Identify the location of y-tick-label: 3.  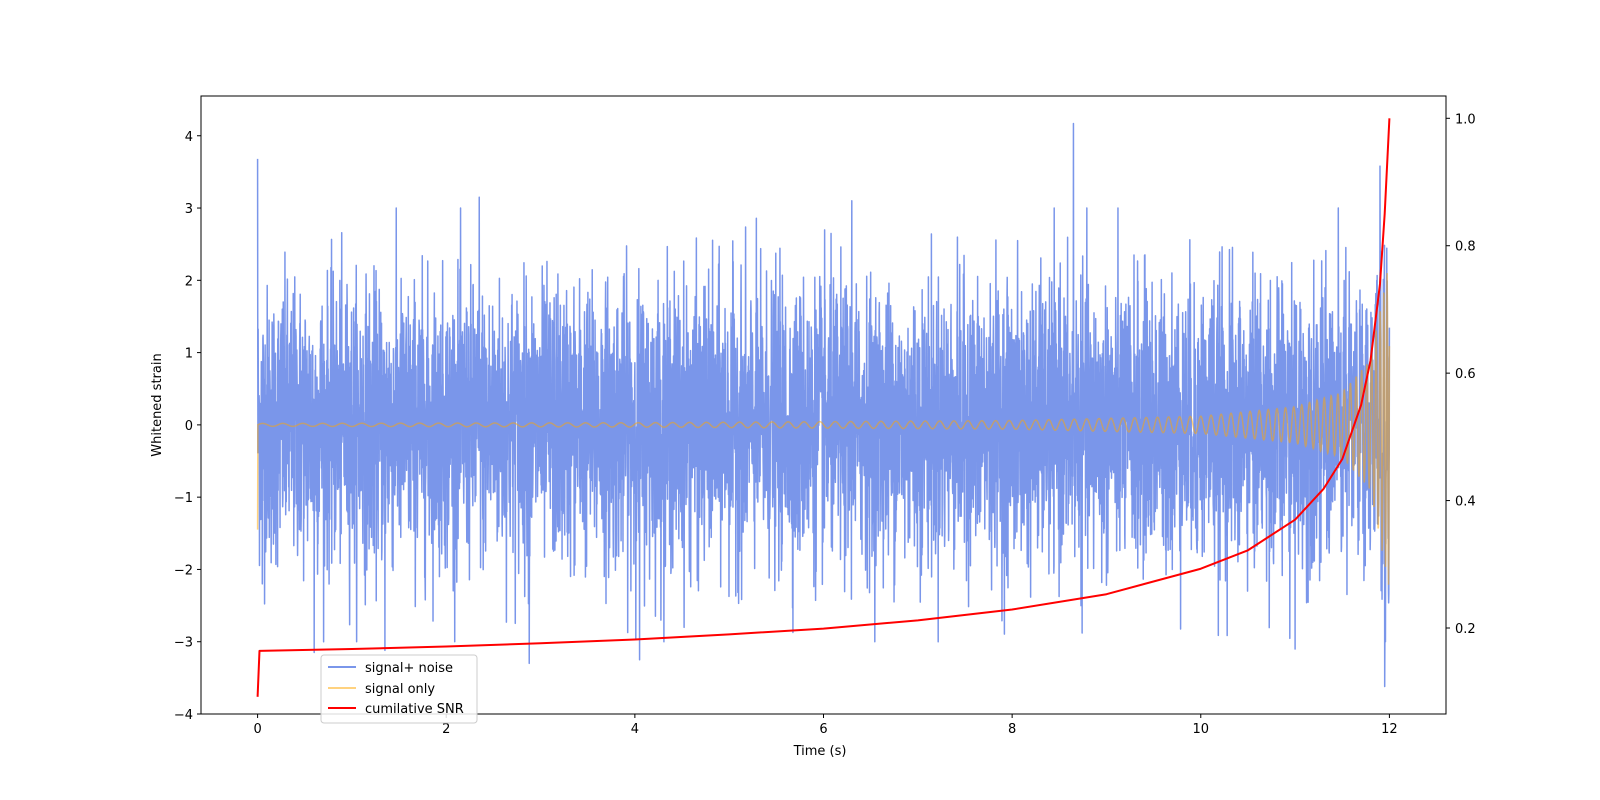
(189, 209).